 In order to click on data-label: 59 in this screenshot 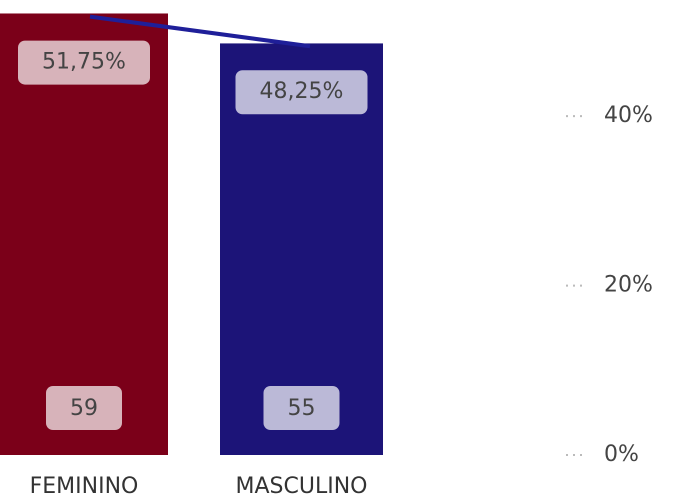, I will do `click(84, 408)`.